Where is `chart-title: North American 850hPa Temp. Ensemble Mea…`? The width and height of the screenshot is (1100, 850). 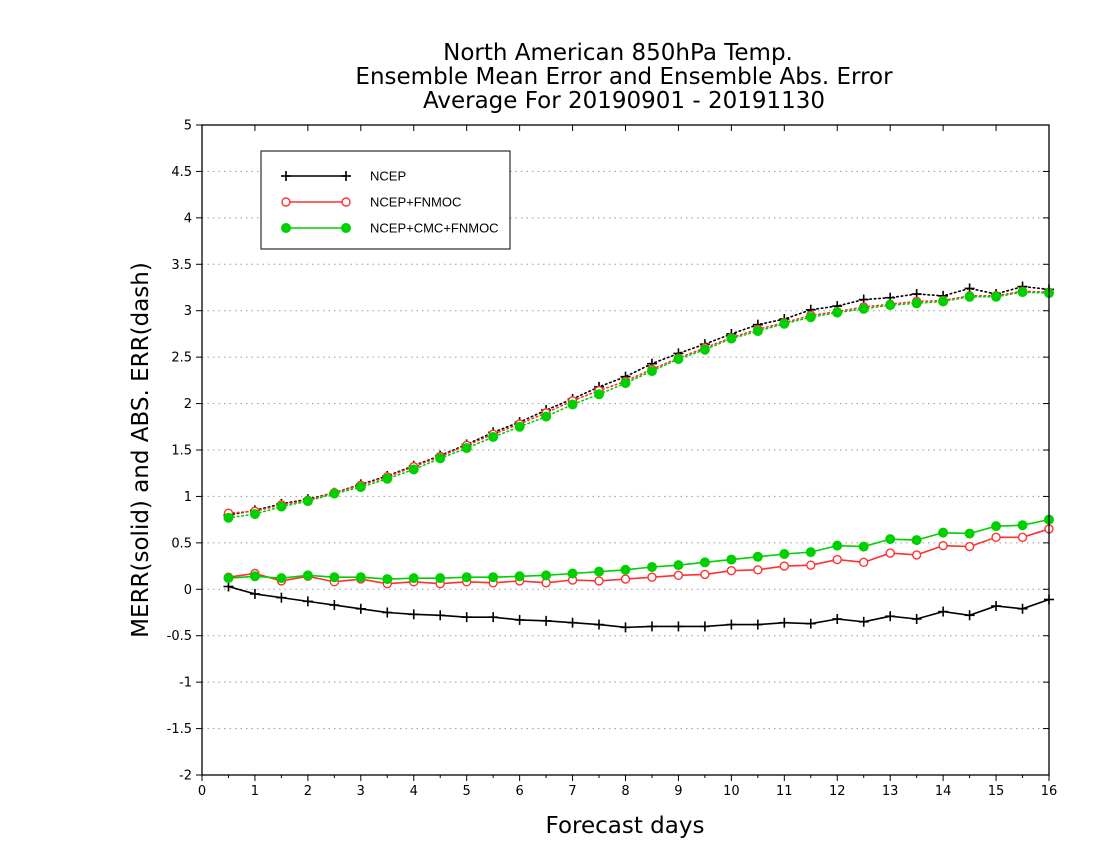
chart-title: North American 850hPa Temp. Ensemble Mea… is located at coordinates (624, 77).